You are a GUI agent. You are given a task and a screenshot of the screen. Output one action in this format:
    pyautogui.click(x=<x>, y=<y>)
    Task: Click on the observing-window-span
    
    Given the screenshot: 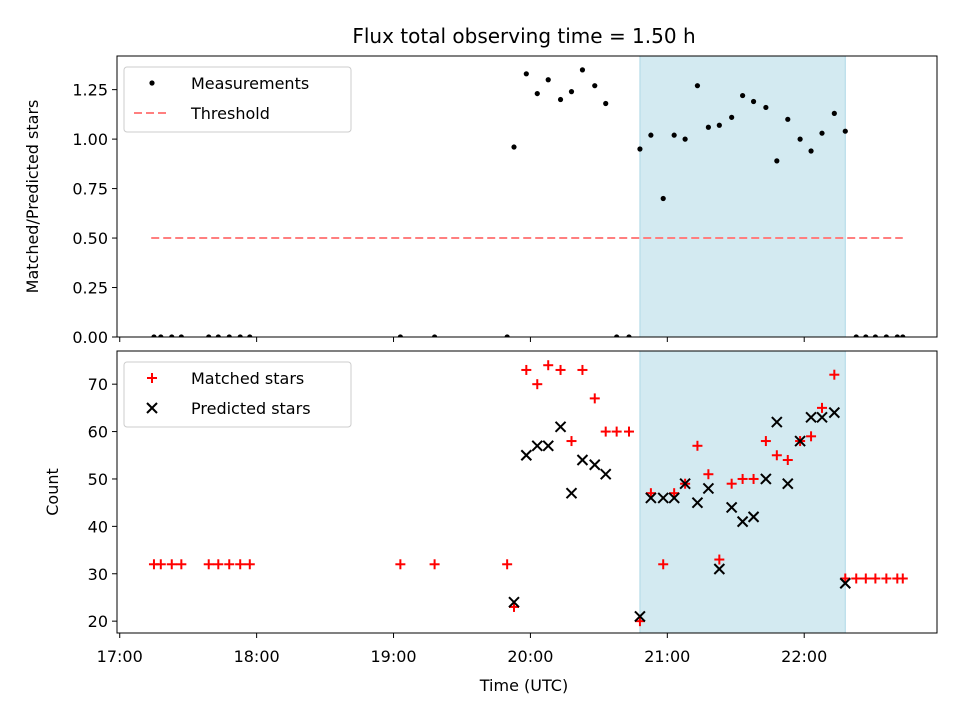 What is the action you would take?
    pyautogui.click(x=742, y=492)
    